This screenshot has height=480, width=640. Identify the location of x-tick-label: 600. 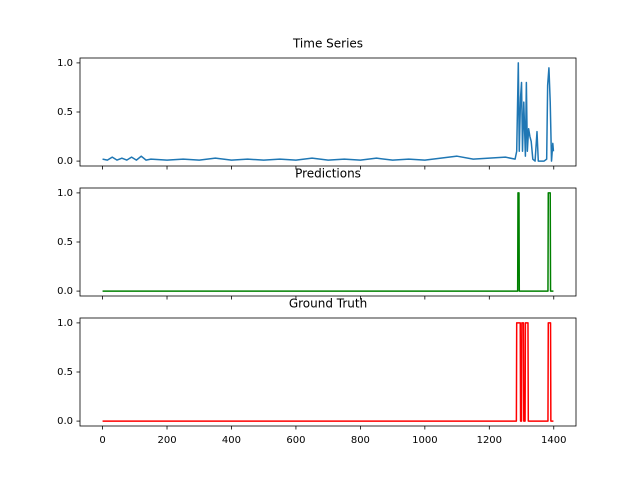
(295, 440).